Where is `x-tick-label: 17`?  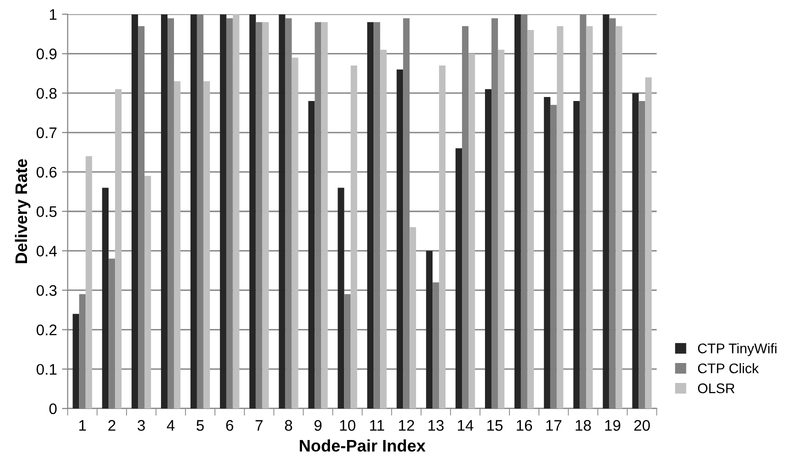 x-tick-label: 17 is located at coordinates (554, 425).